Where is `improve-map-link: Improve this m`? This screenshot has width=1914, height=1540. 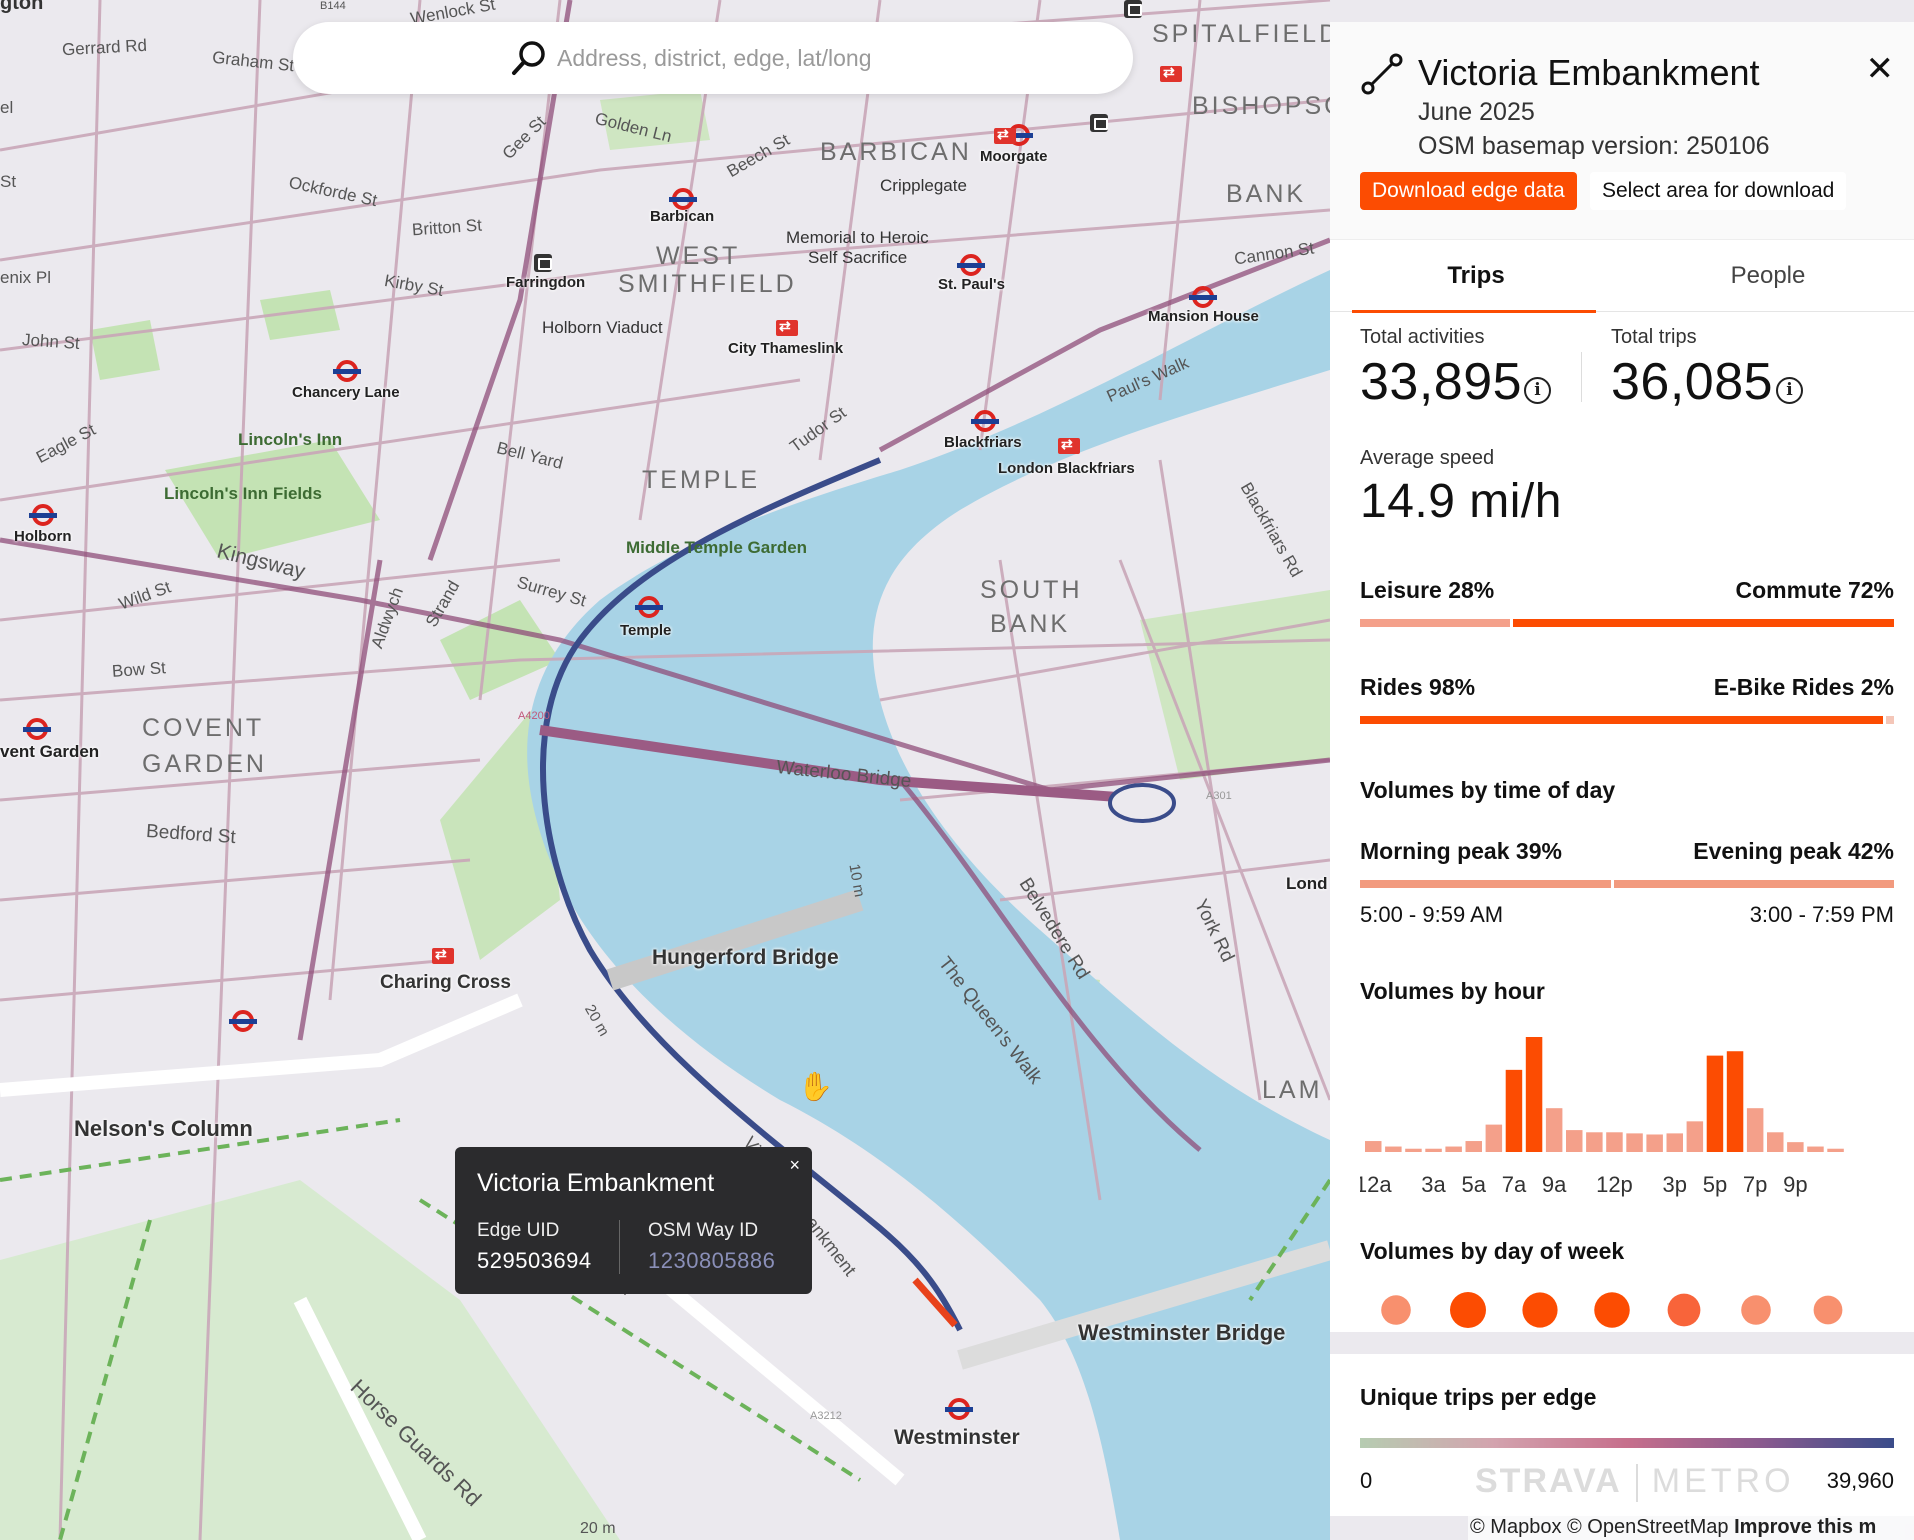
improve-map-link: Improve this m is located at coordinates (1805, 1527).